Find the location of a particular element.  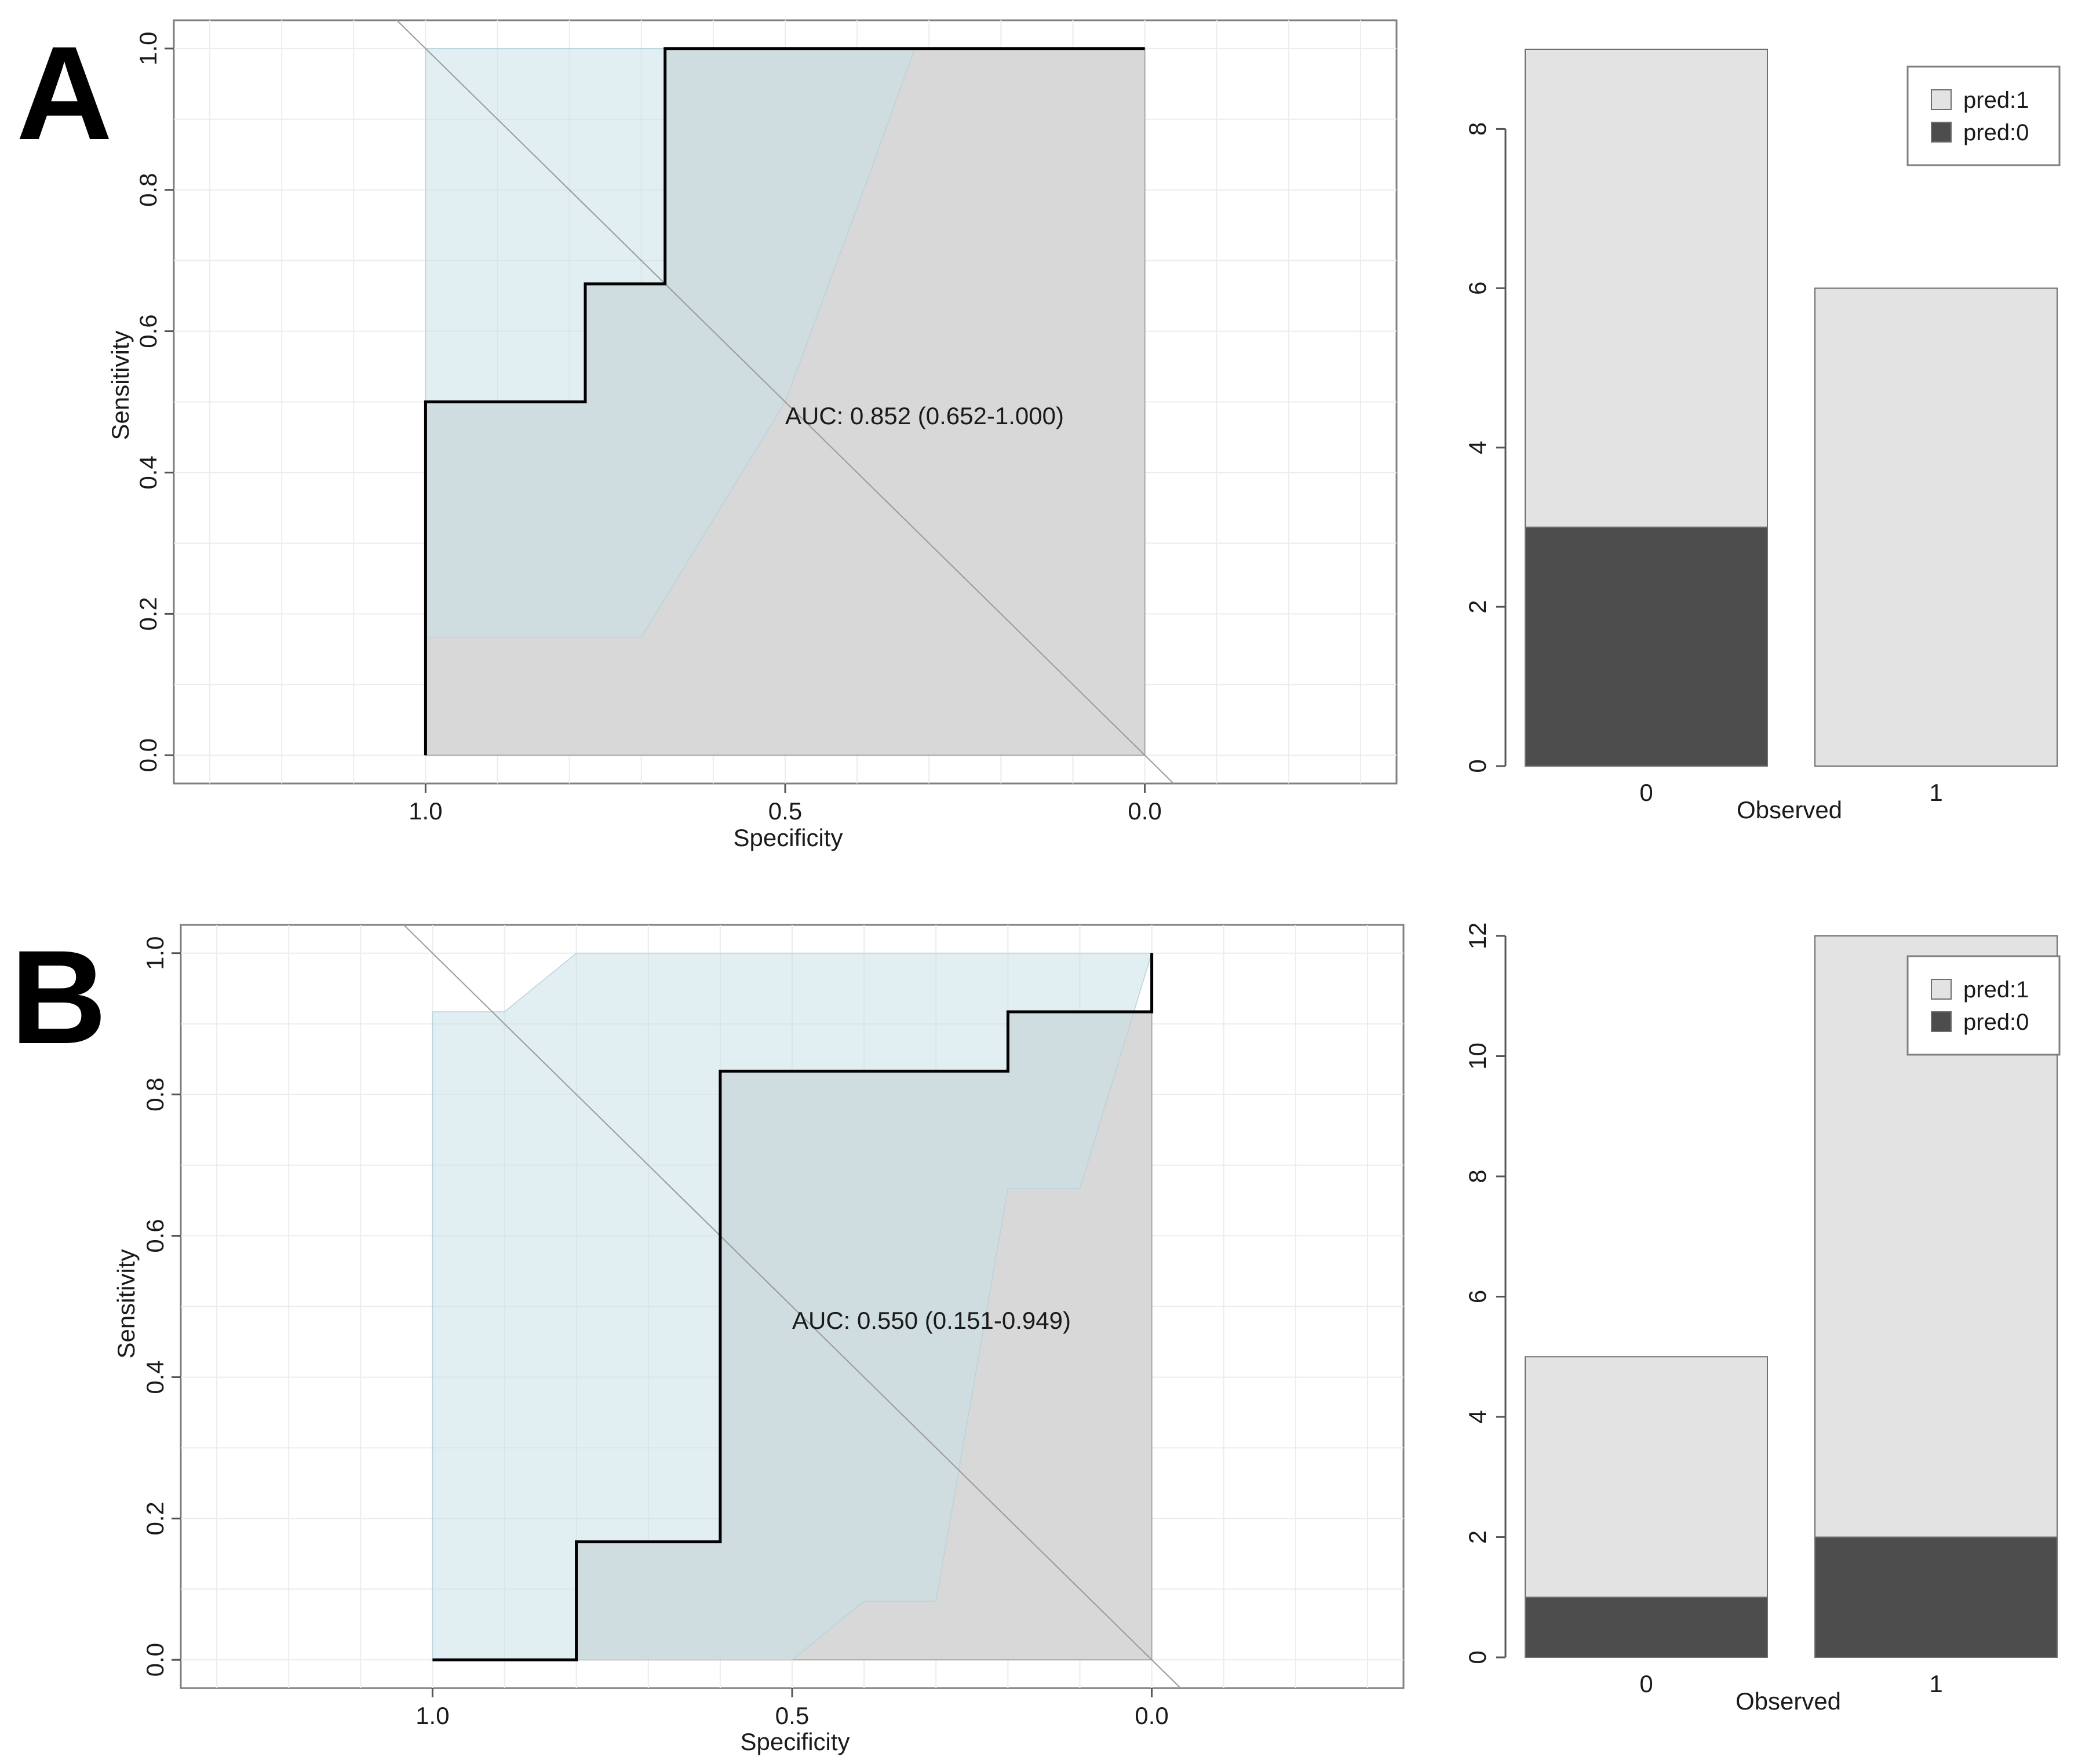

auc-label: AUC: 0.852 (0.652-1.000) is located at coordinates (924, 415).